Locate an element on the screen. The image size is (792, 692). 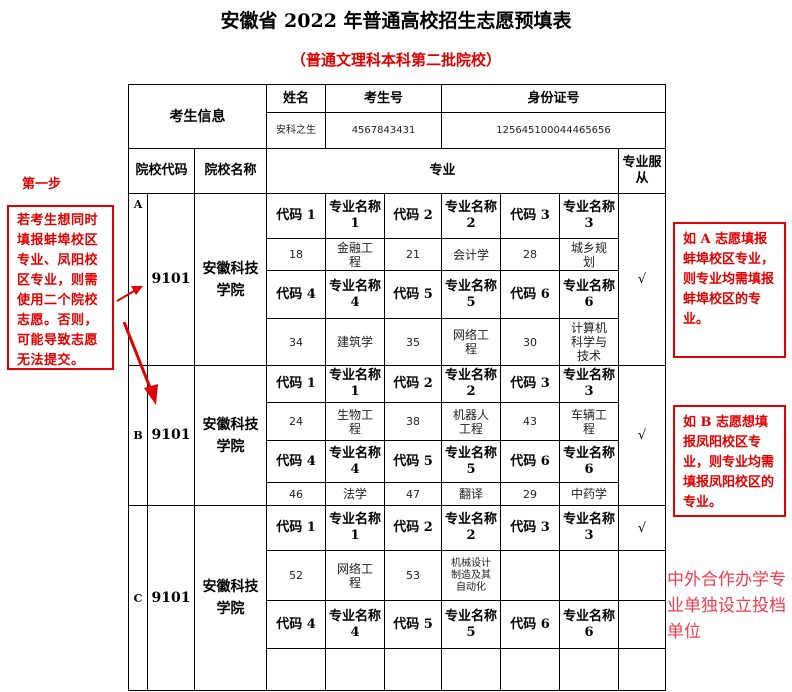
major-name-cell: 金融工程 is located at coordinates (355, 254).